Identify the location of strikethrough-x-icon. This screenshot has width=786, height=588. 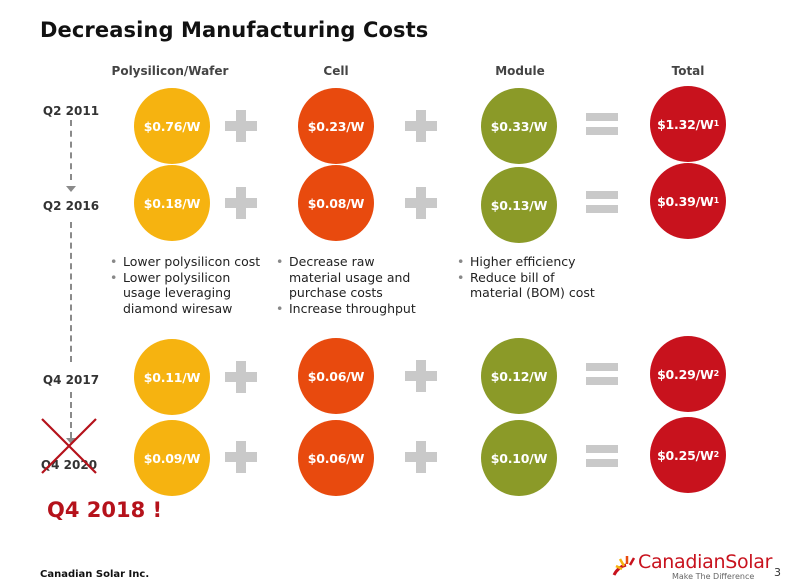
(69, 446).